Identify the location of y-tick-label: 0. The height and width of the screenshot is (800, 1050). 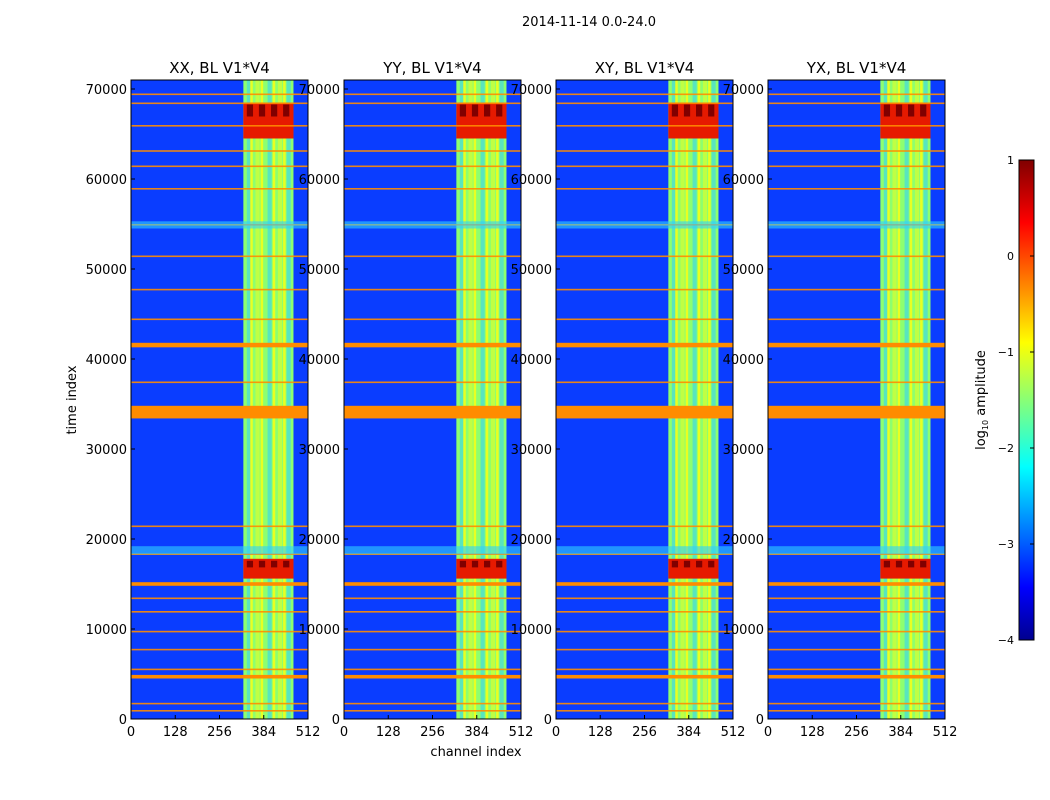
(548, 720).